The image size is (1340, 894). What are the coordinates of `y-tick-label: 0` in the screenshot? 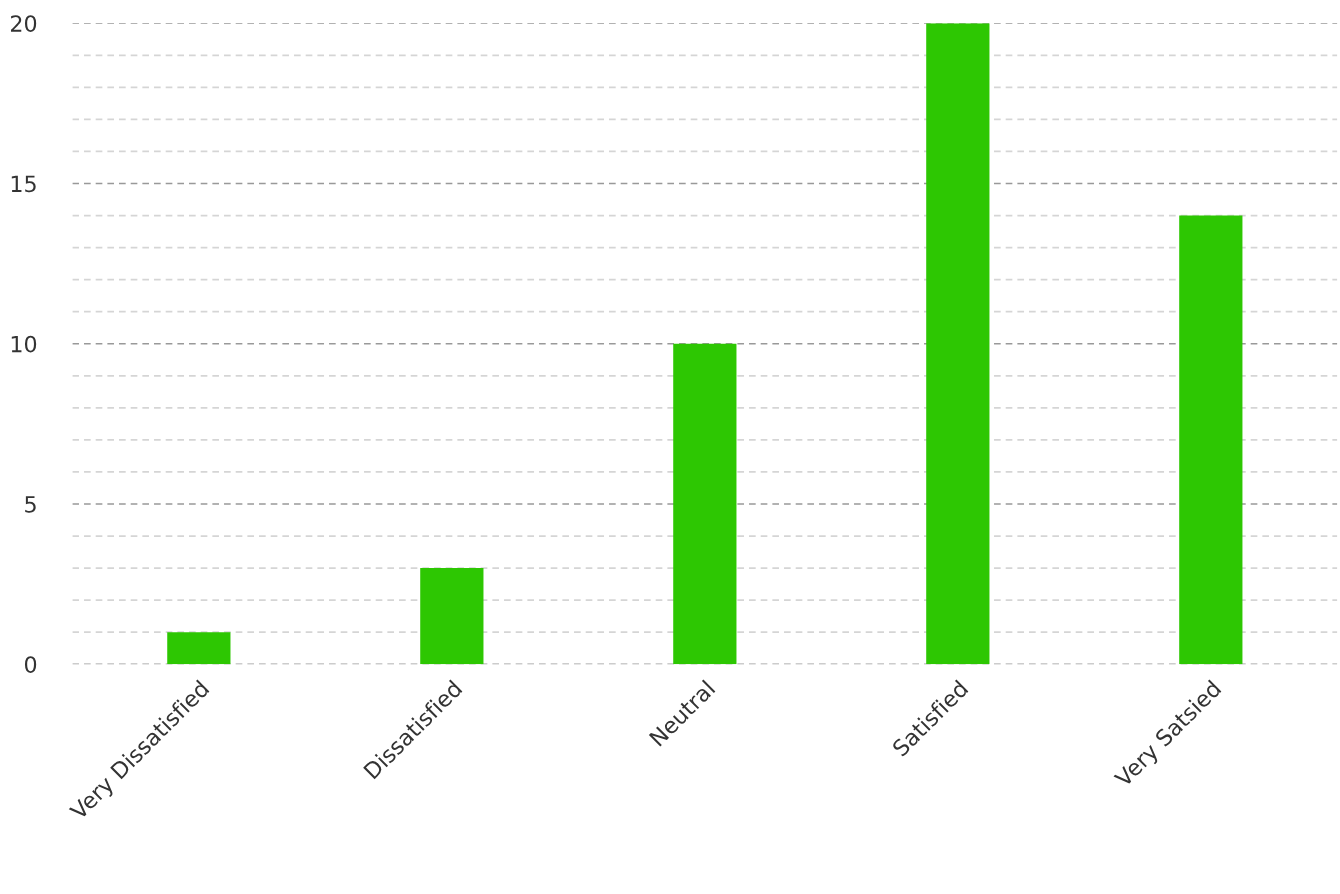 It's located at (30, 664).